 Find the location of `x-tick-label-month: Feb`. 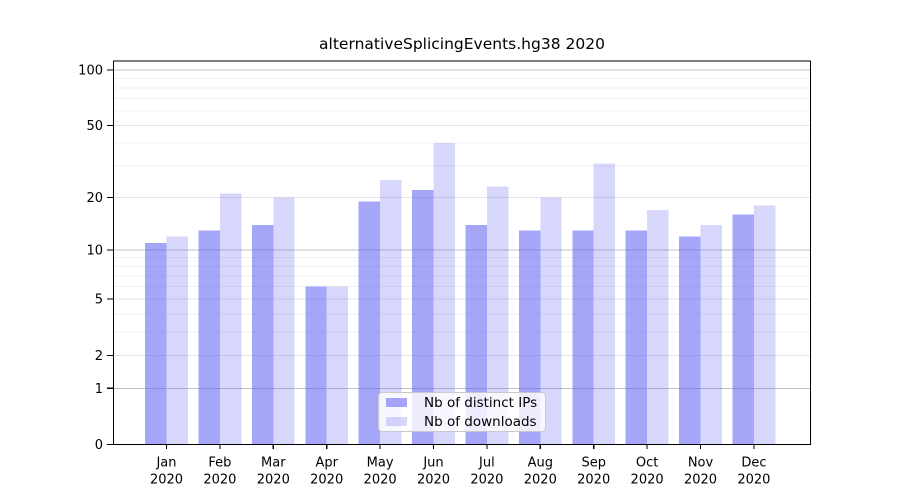

x-tick-label-month: Feb is located at coordinates (219, 463).